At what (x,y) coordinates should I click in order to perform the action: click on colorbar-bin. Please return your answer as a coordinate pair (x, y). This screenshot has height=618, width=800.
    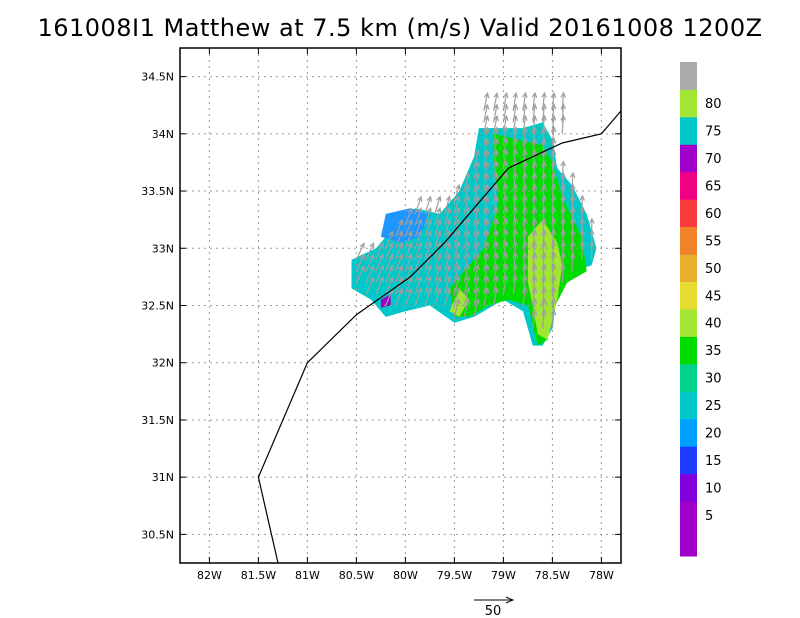
    Looking at the image, I should click on (688, 295).